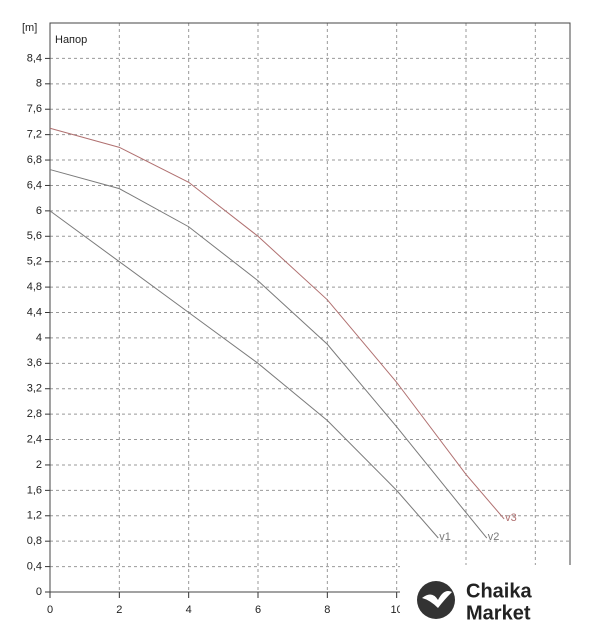  Describe the element at coordinates (71, 40) in the screenshot. I see `y-axis-label: Напор` at that location.